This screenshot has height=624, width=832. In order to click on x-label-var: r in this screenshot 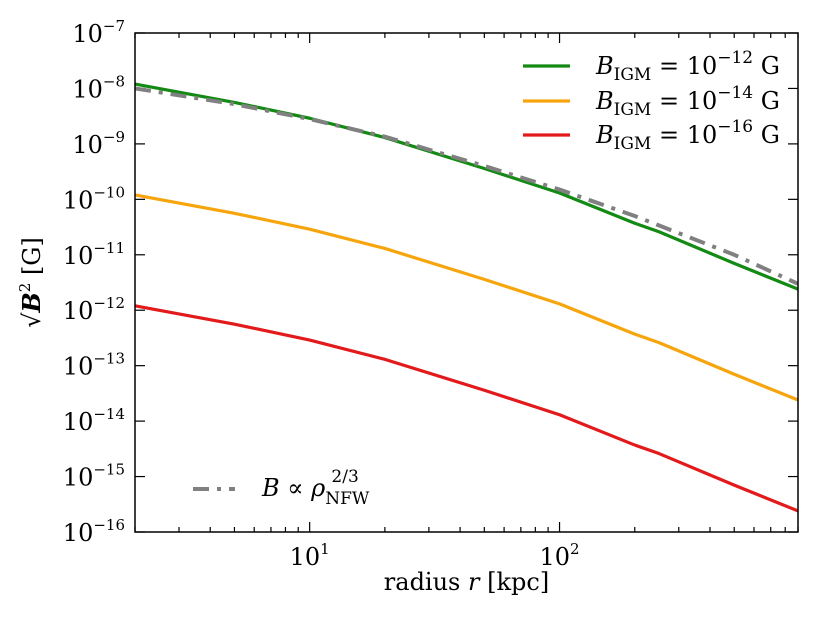, I will do `click(474, 582)`.